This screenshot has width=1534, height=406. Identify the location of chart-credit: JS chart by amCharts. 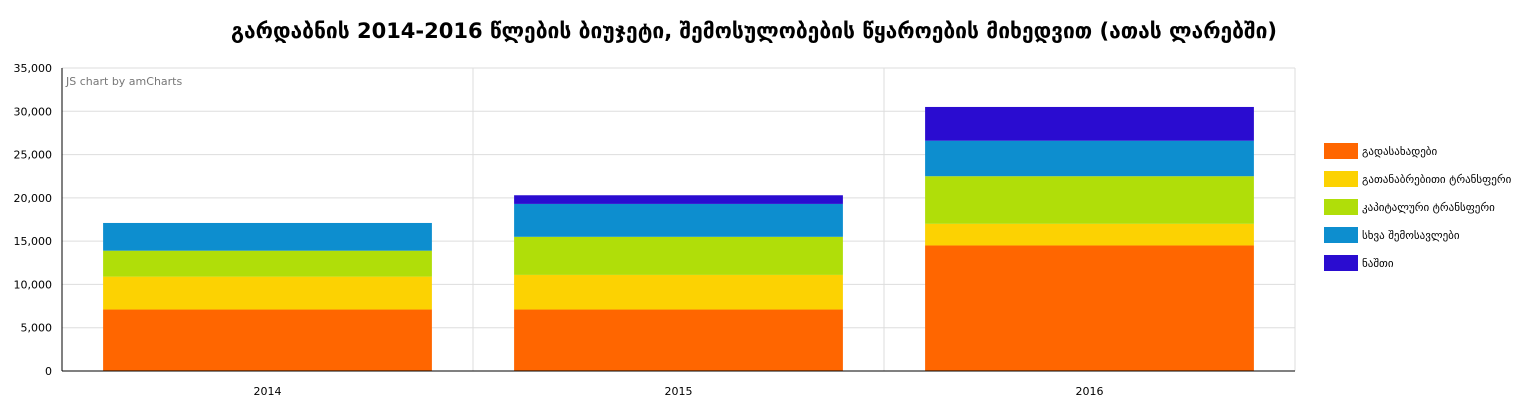
(123, 81).